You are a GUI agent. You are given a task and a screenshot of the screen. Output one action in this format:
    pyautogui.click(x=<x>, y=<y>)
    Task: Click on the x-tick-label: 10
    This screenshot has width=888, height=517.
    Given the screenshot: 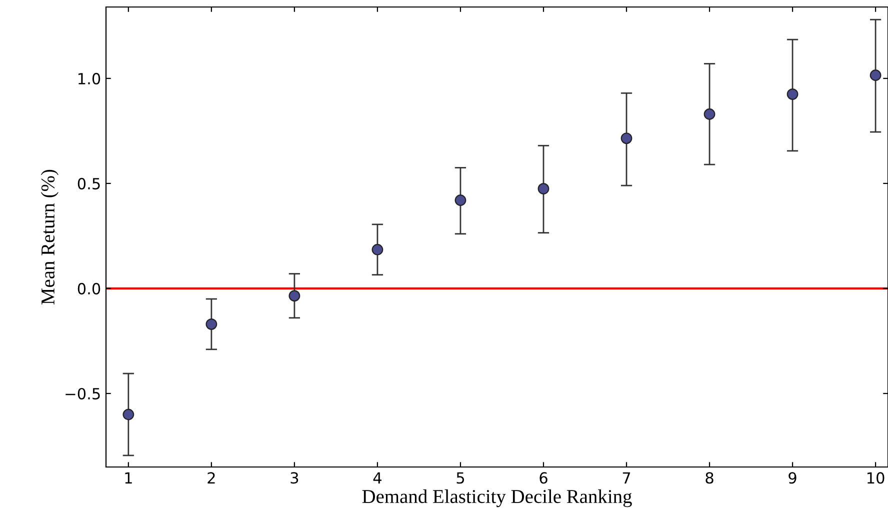 What is the action you would take?
    pyautogui.click(x=876, y=478)
    